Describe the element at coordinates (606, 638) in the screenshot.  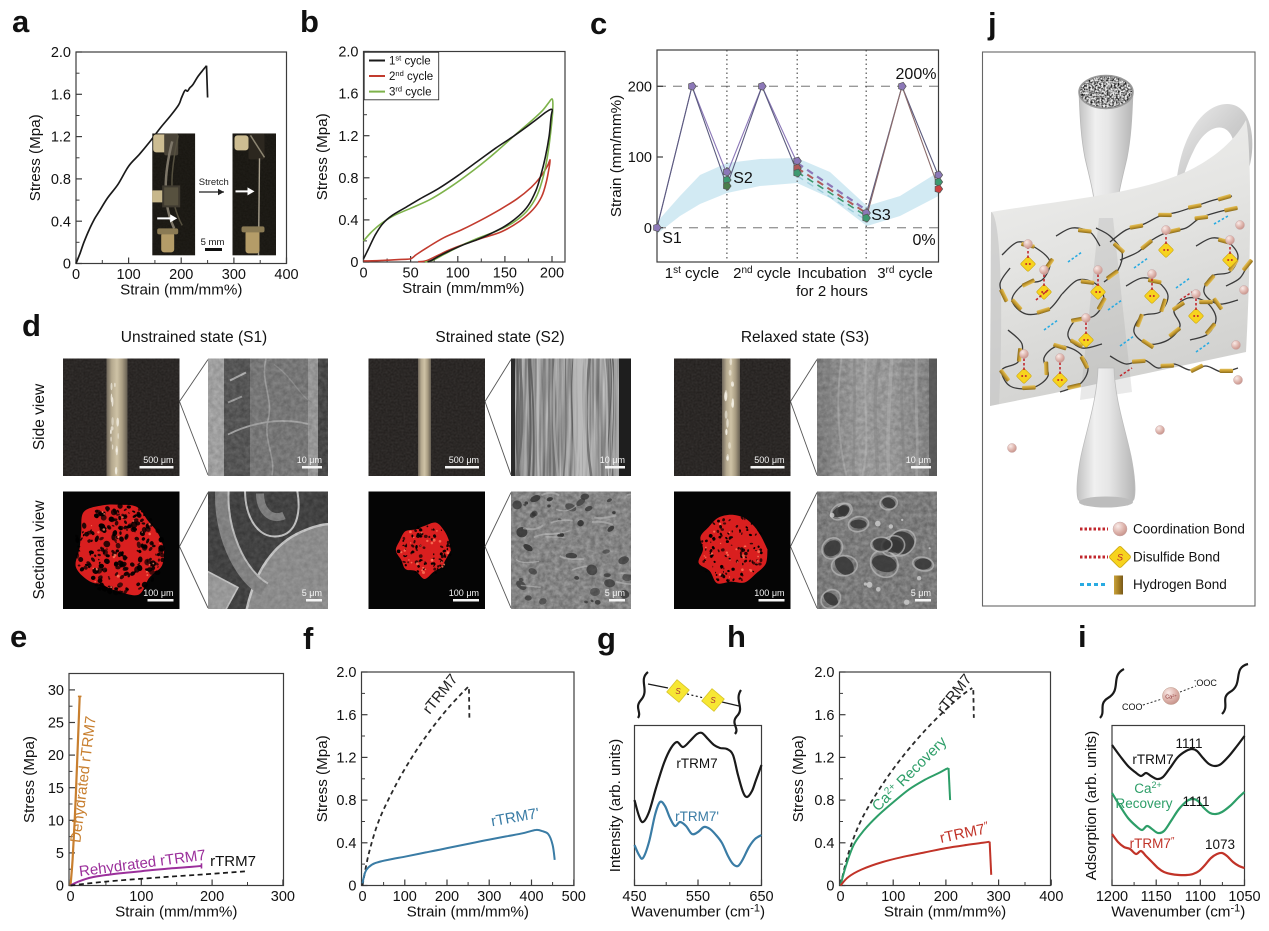
I see `svg-text: g` at that location.